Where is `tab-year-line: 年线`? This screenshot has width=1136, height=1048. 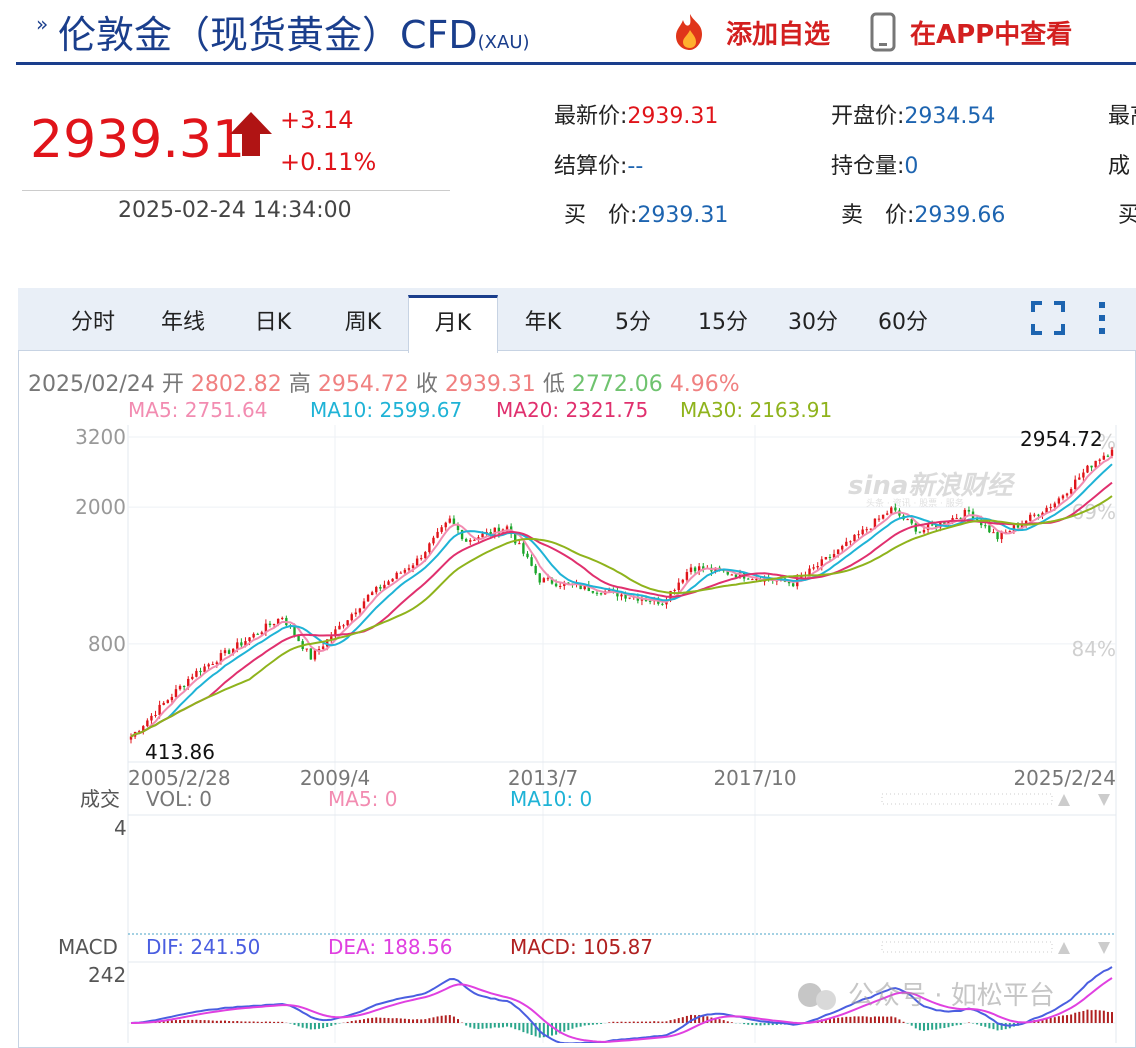
tab-year-line: 年线 is located at coordinates (182, 322).